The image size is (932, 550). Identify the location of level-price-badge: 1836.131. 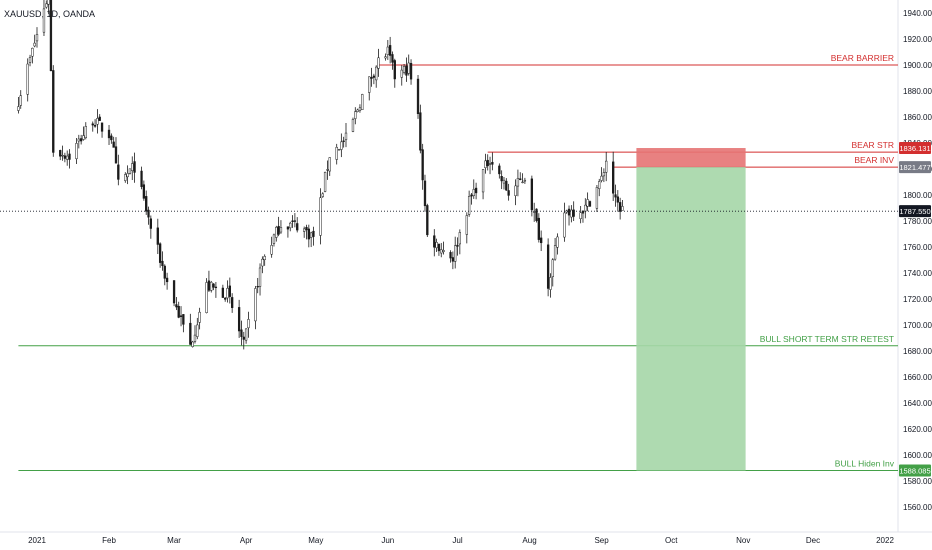
(915, 148).